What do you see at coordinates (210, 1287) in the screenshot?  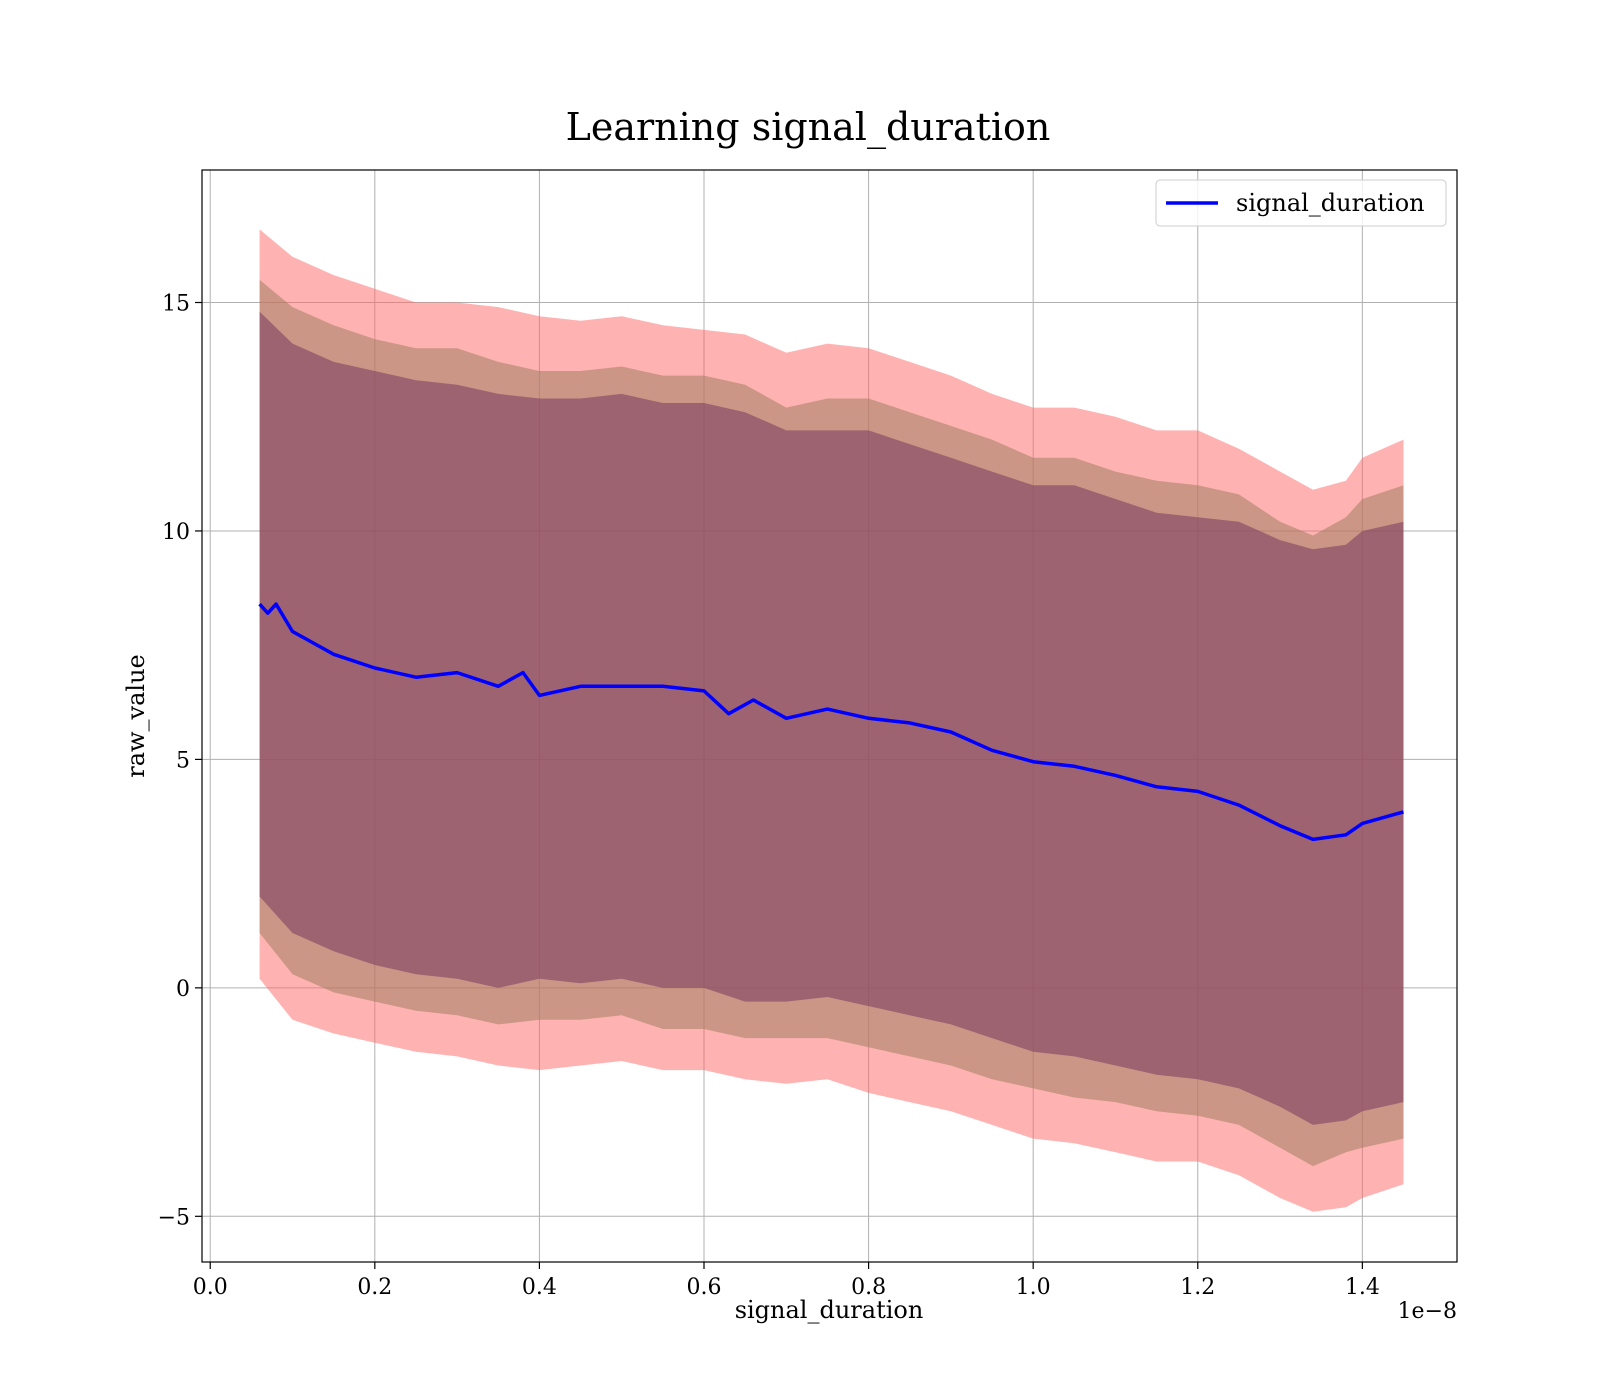 I see `x-tick-label: 0.0` at bounding box center [210, 1287].